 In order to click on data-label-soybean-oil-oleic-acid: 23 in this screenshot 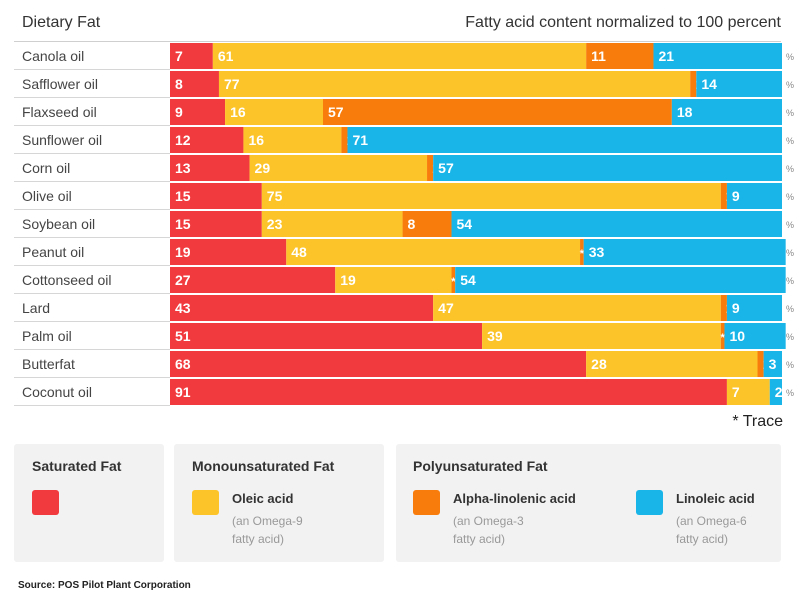, I will do `click(275, 224)`.